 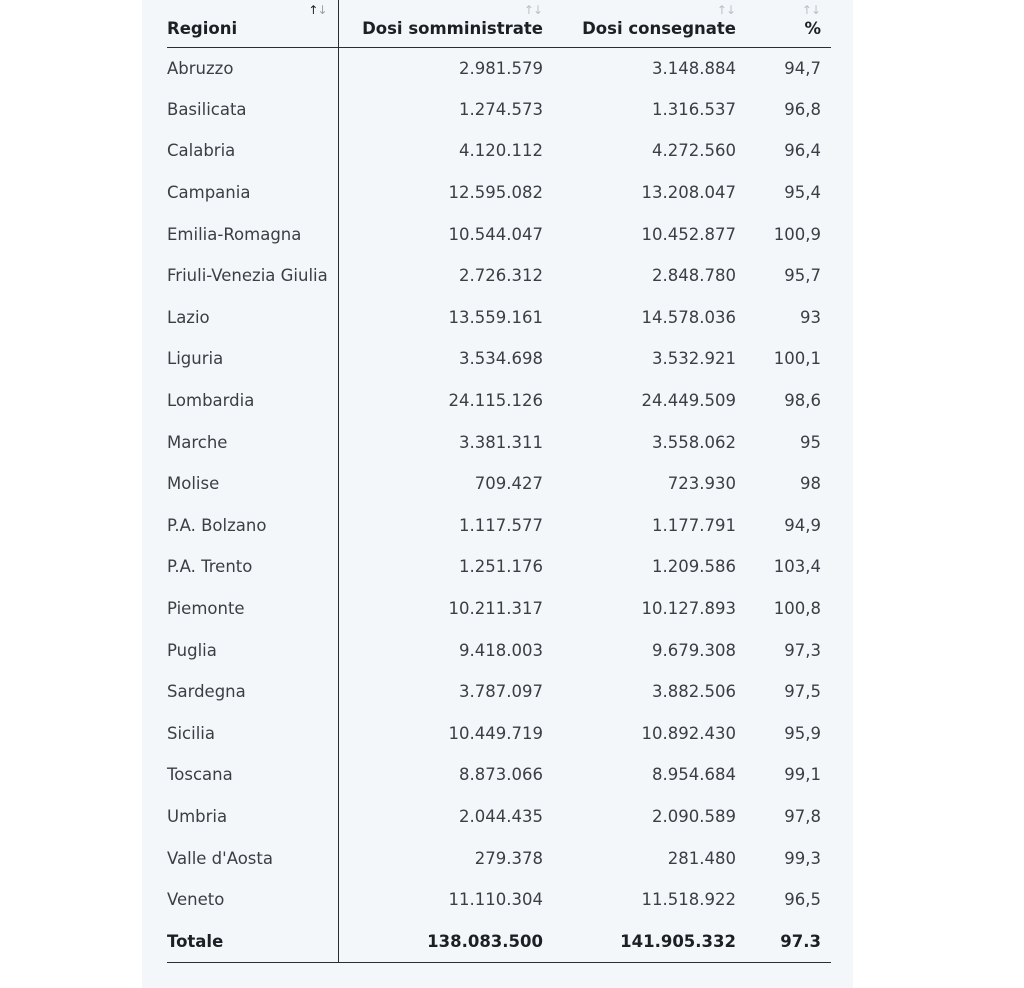 I want to click on percent-cell: 95,4, so click(x=802, y=193).